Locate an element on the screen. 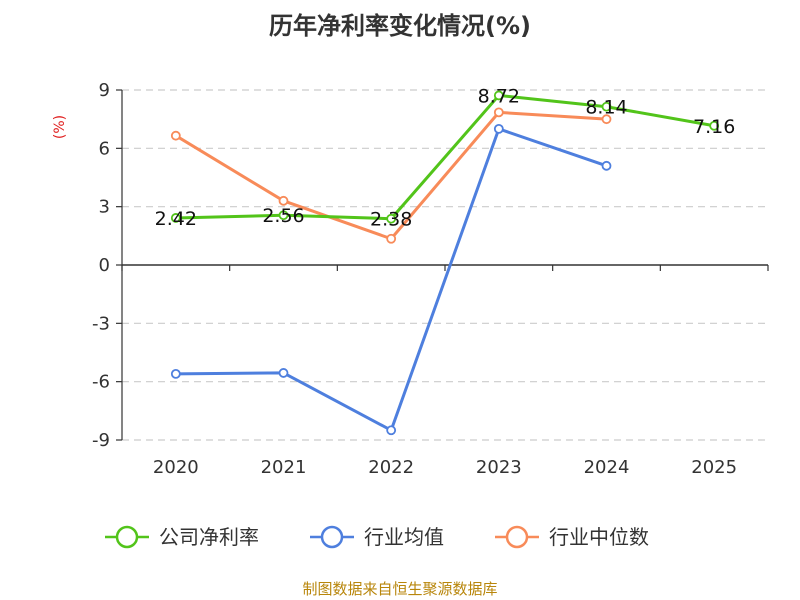 The height and width of the screenshot is (600, 800). data-label: 8.14 is located at coordinates (606, 108).